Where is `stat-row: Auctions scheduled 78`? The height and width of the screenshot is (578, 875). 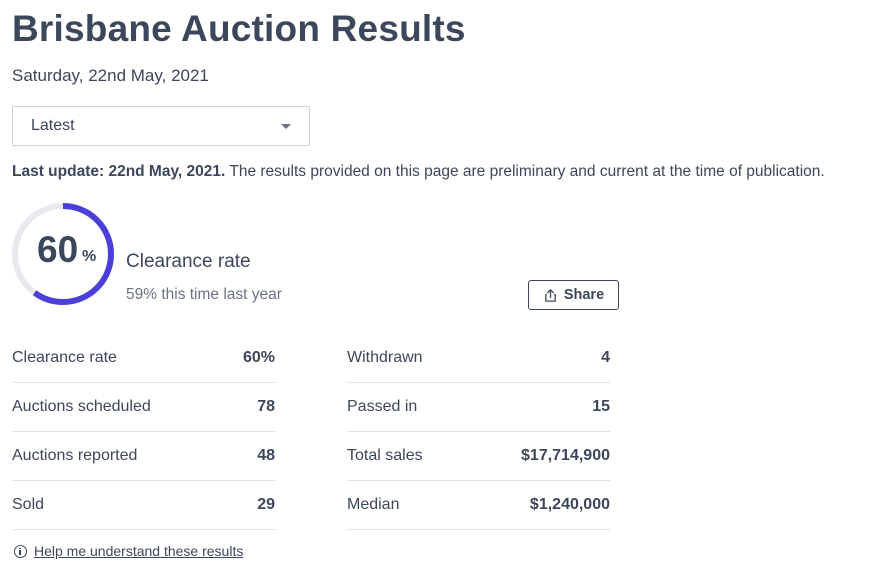 stat-row: Auctions scheduled 78 is located at coordinates (143, 407).